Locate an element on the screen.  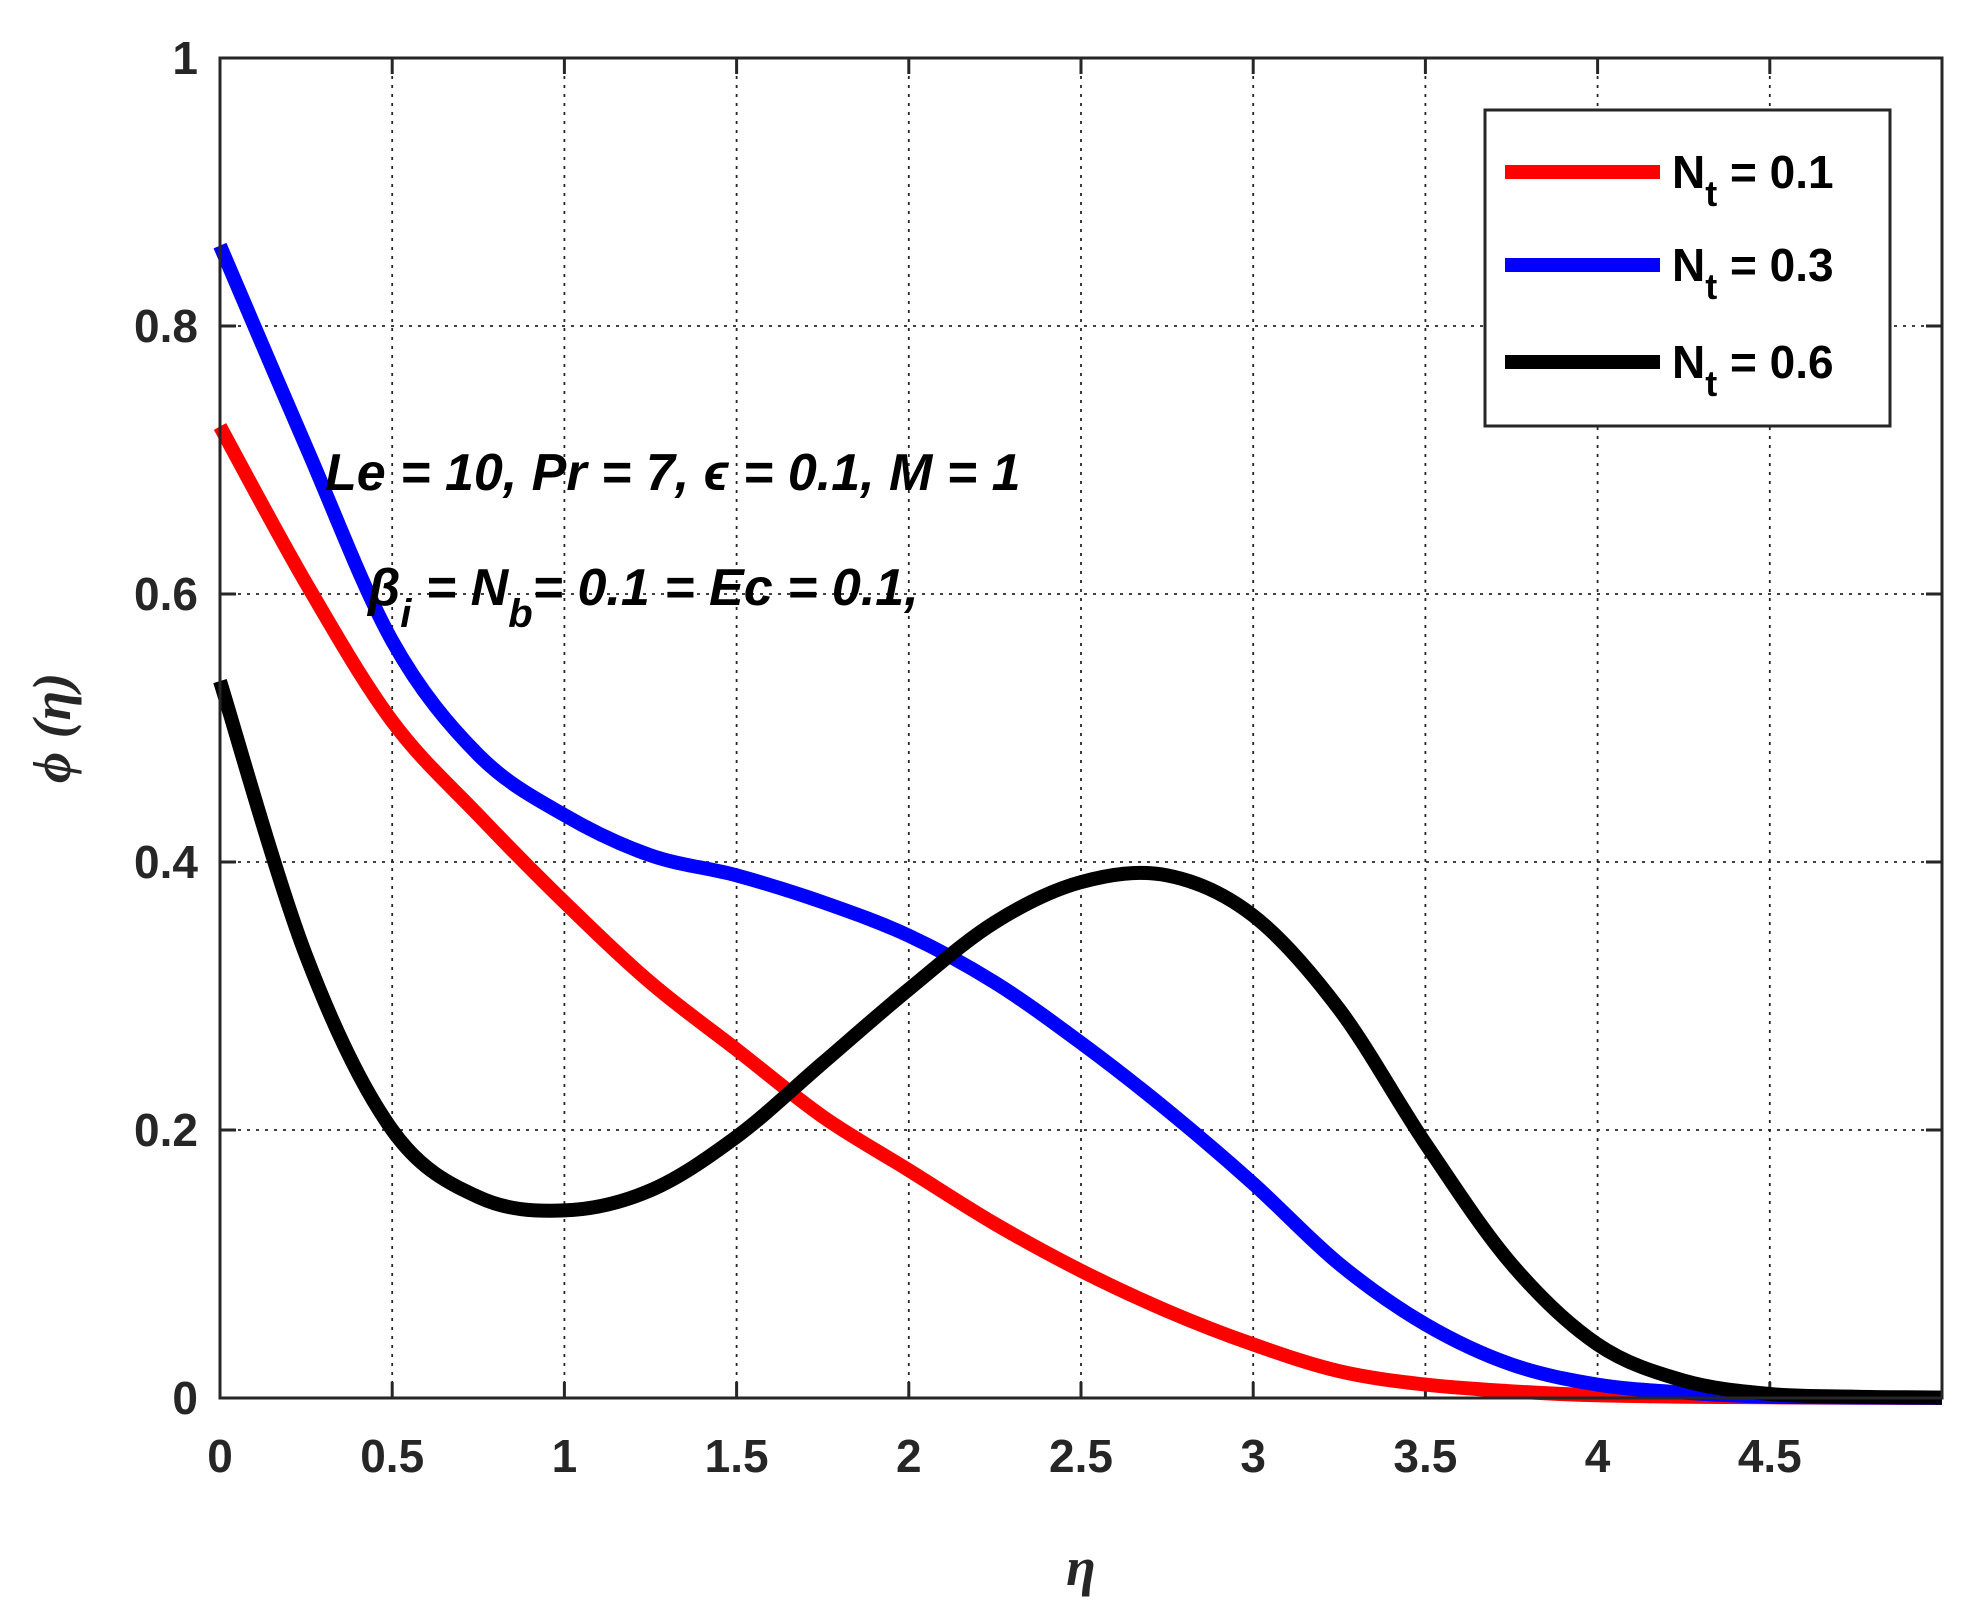
x-axis-title: η is located at coordinates (1081, 1567).